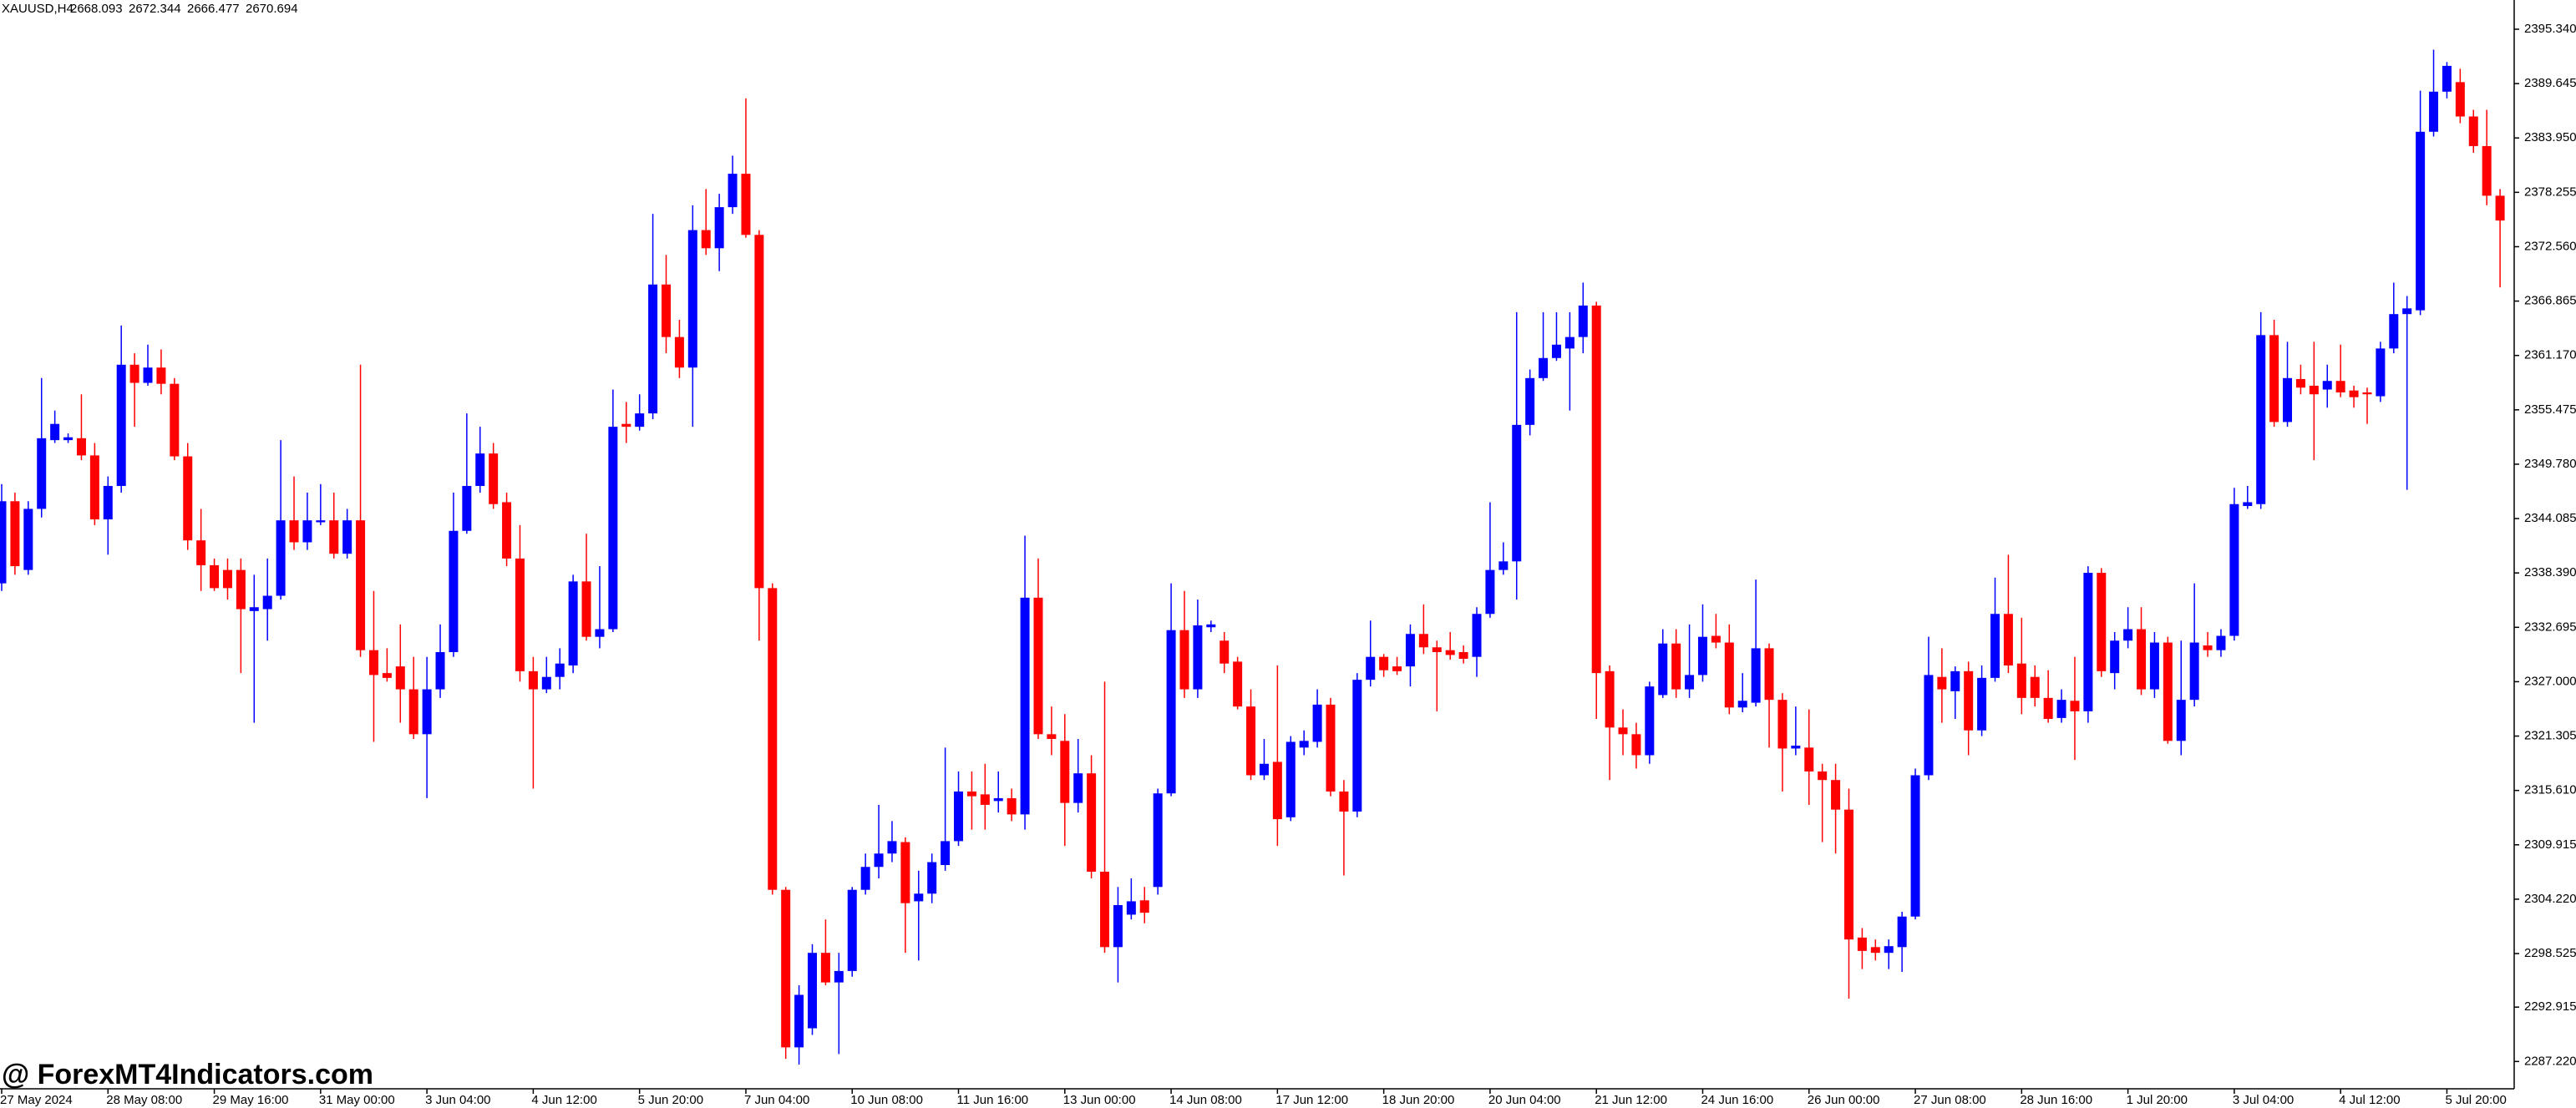 The image size is (2576, 1108). I want to click on y-tick-label: 2304.220, so click(2550, 899).